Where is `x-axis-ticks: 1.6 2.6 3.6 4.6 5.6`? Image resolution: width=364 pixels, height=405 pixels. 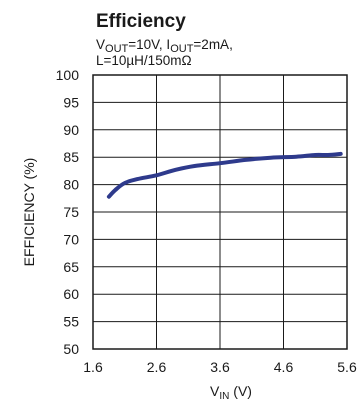 x-axis-ticks: 1.6 2.6 3.6 4.6 5.6 is located at coordinates (220, 367).